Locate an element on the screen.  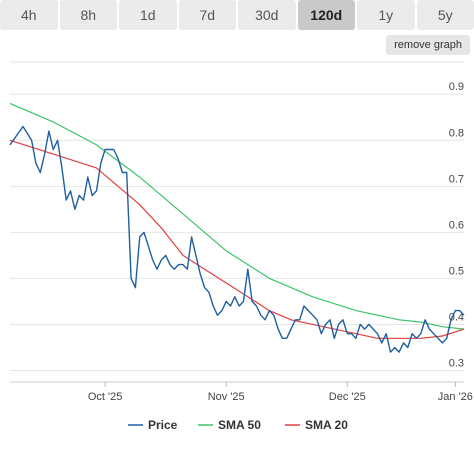
y-tick-label: 0.5 is located at coordinates (456, 271).